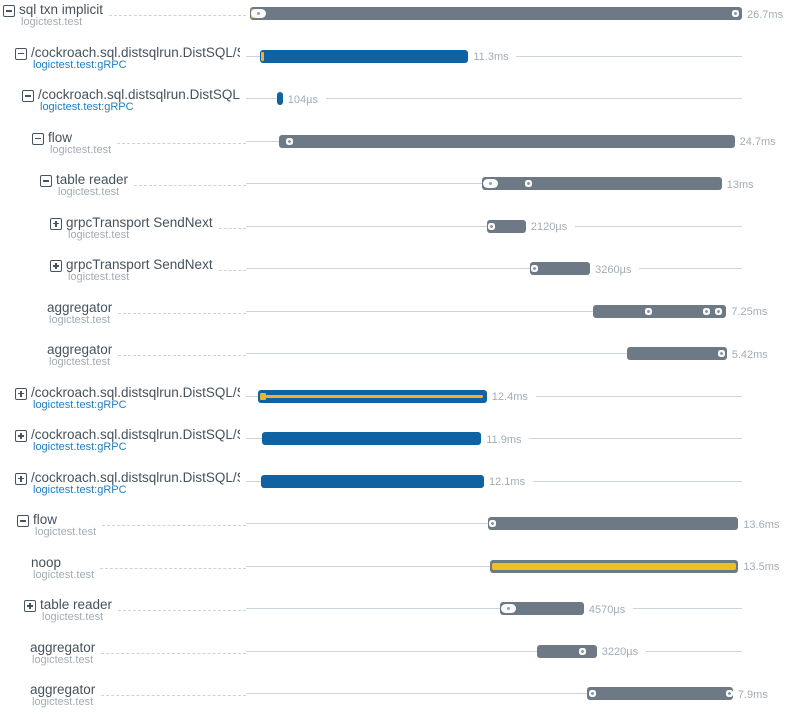  Describe the element at coordinates (302, 99) in the screenshot. I see `span-duration-label: 104µs` at that location.